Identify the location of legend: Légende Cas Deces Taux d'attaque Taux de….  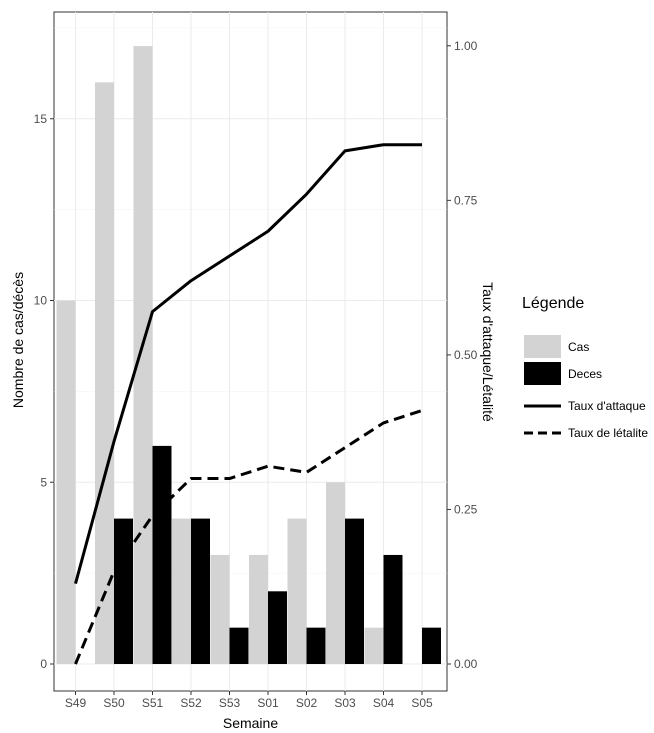
(585, 367).